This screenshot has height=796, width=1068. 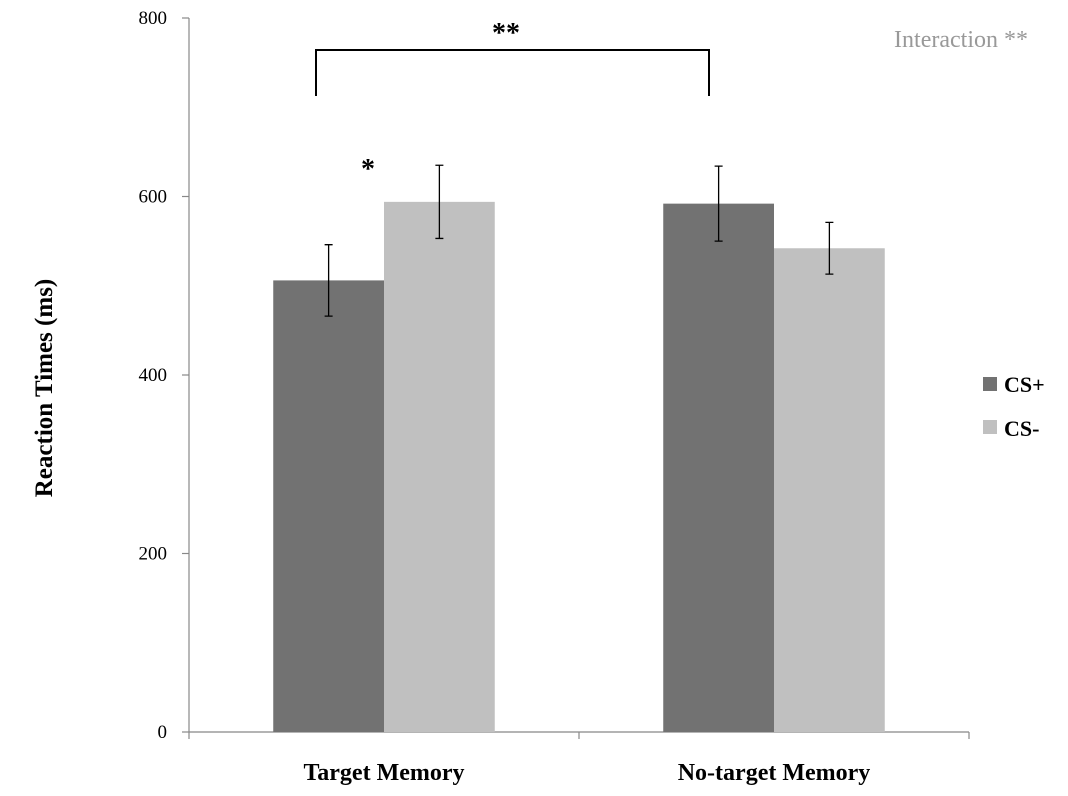 What do you see at coordinates (163, 732) in the screenshot?
I see `y-tick-label-0: 0` at bounding box center [163, 732].